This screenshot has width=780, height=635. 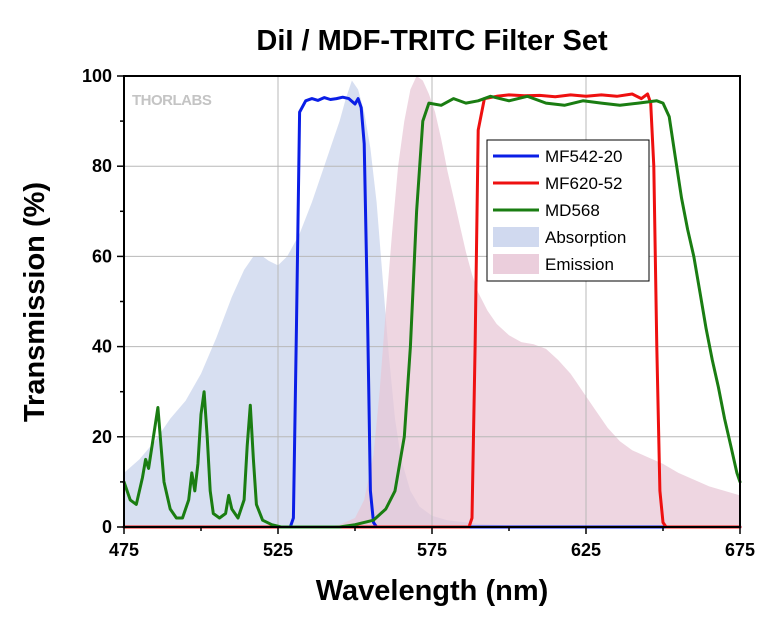 What do you see at coordinates (172, 100) in the screenshot?
I see `thorlabs-watermark: THORLABS` at bounding box center [172, 100].